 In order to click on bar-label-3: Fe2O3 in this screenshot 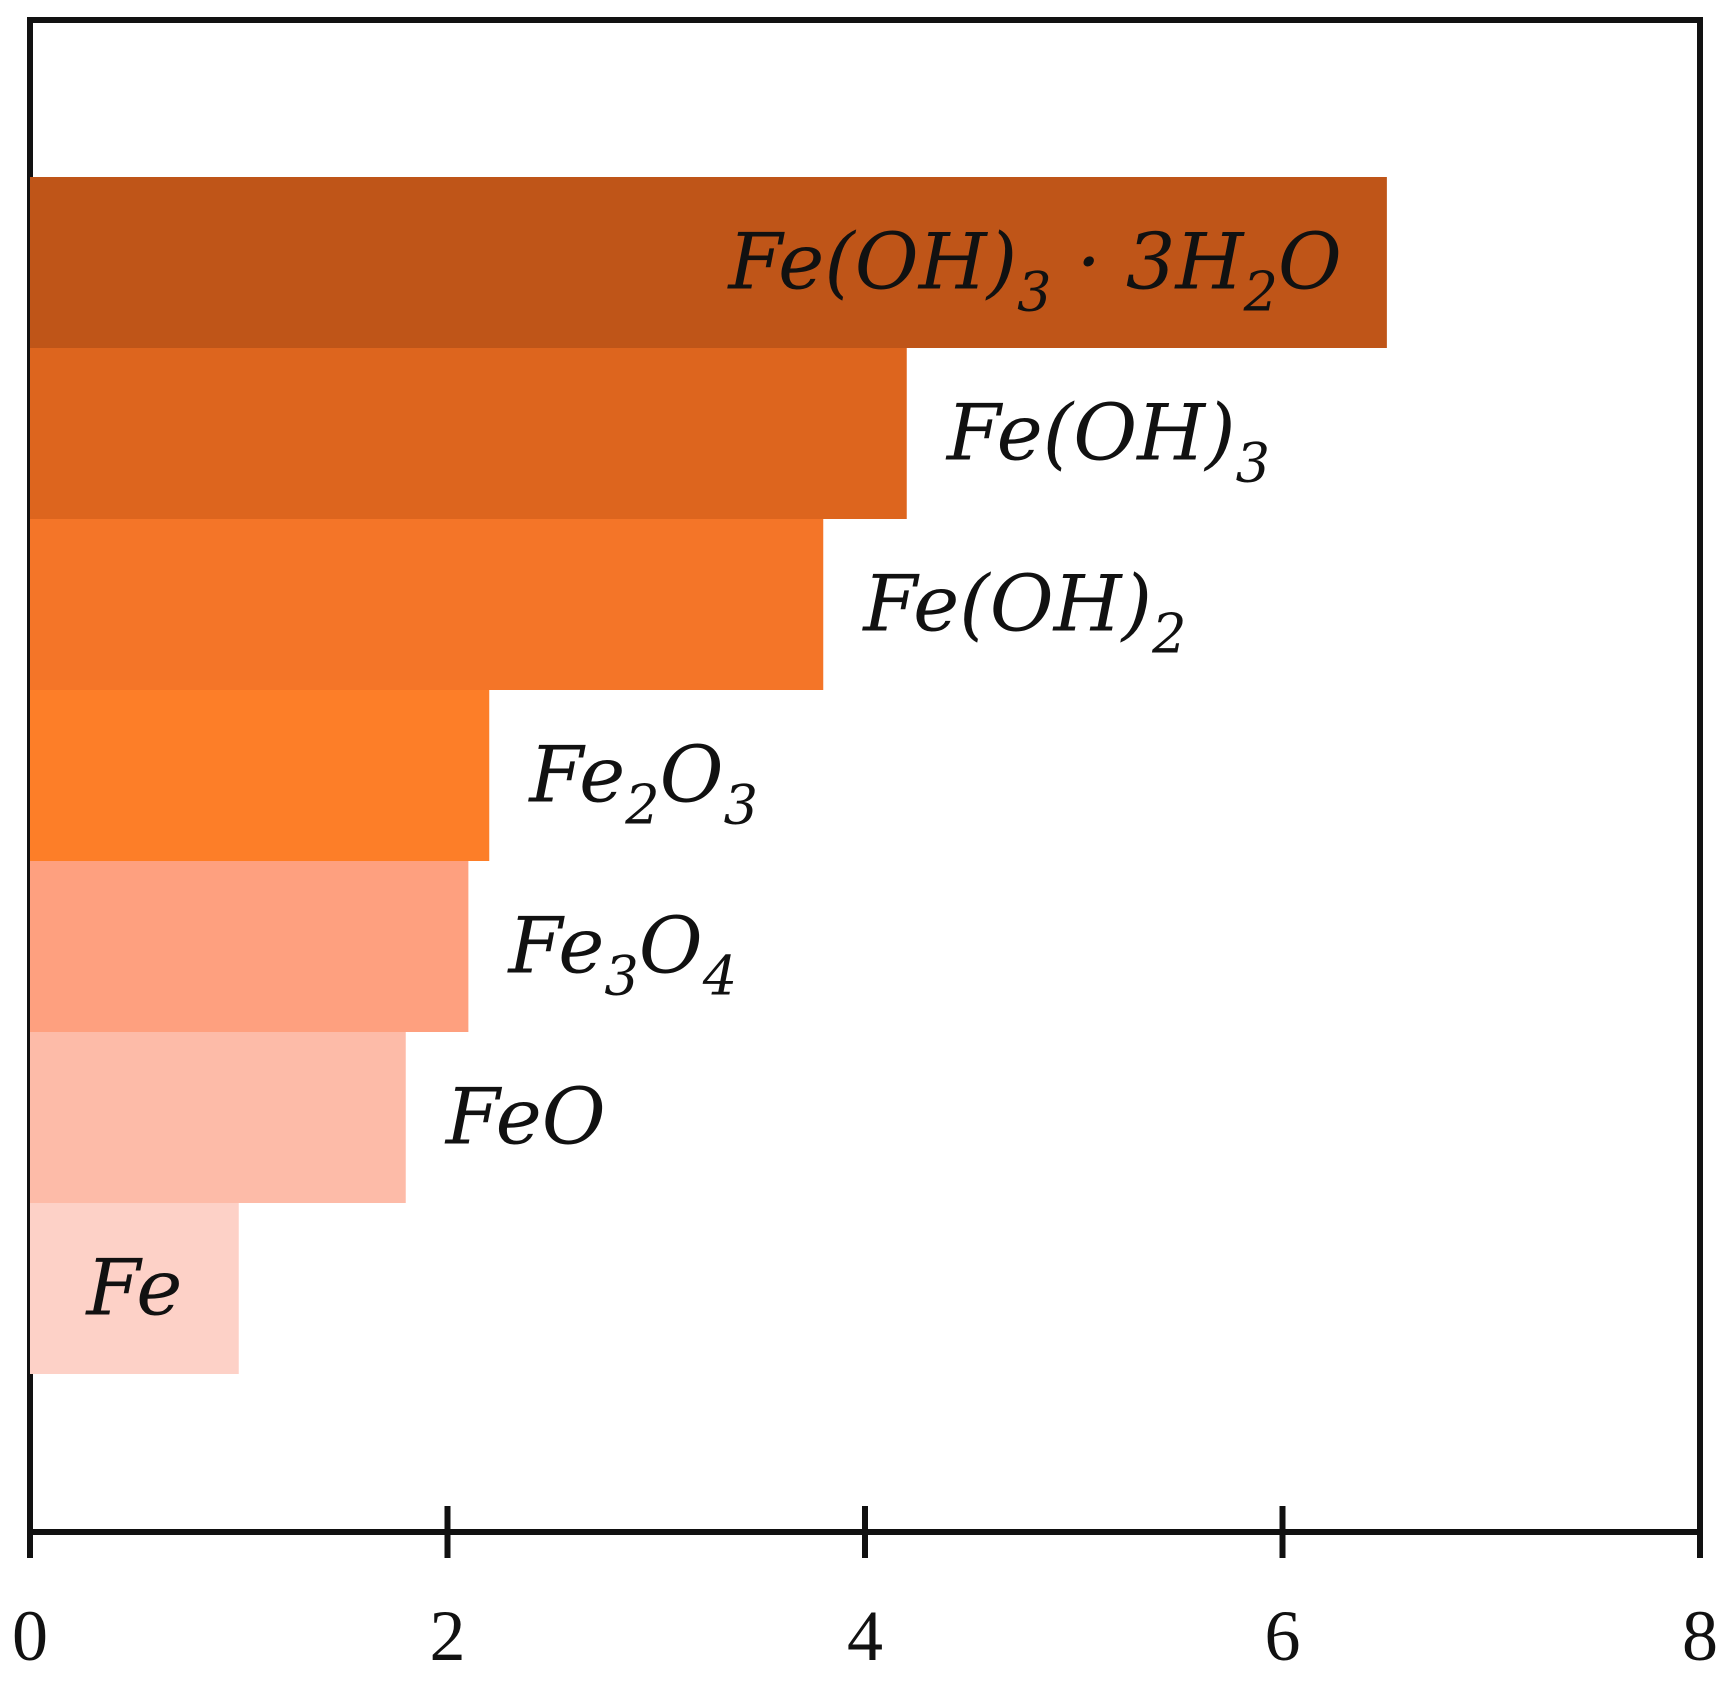, I will do `click(642, 784)`.